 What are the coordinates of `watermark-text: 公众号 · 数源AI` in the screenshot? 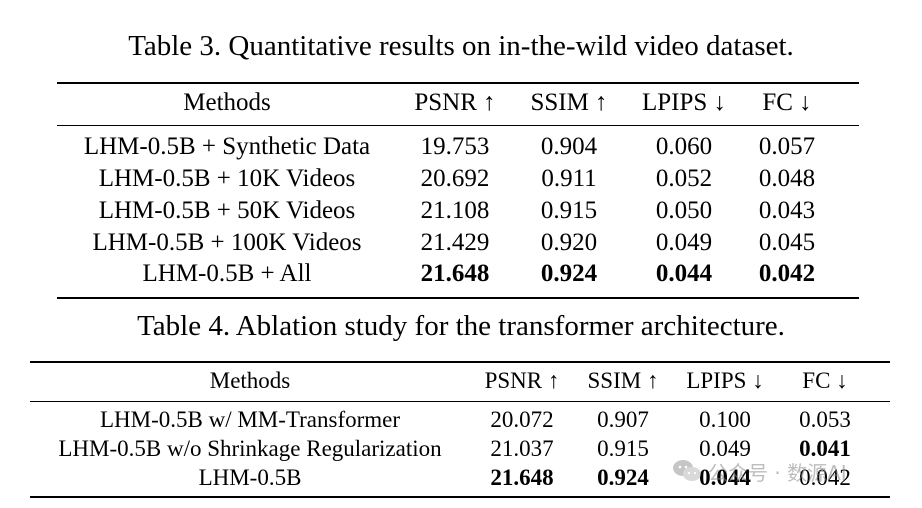 It's located at (777, 472).